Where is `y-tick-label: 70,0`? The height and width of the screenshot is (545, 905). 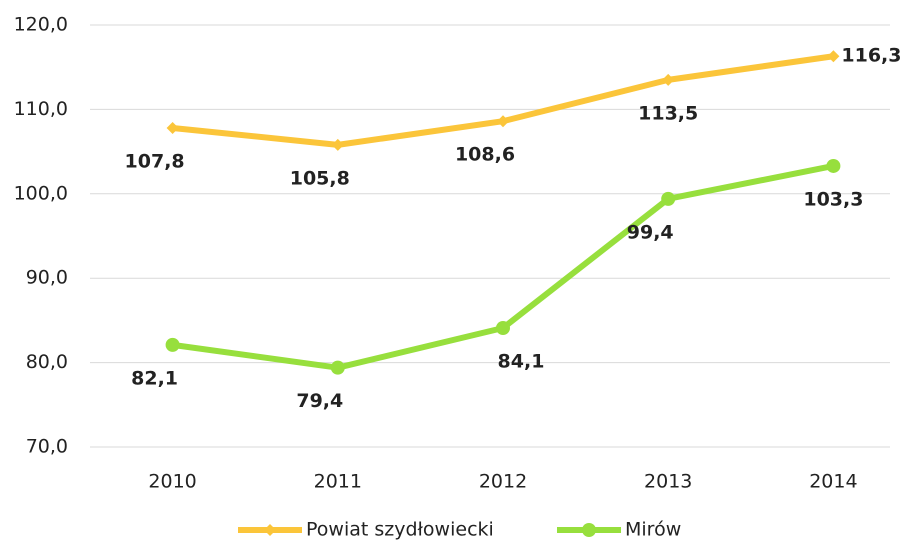 y-tick-label: 70,0 is located at coordinates (47, 447).